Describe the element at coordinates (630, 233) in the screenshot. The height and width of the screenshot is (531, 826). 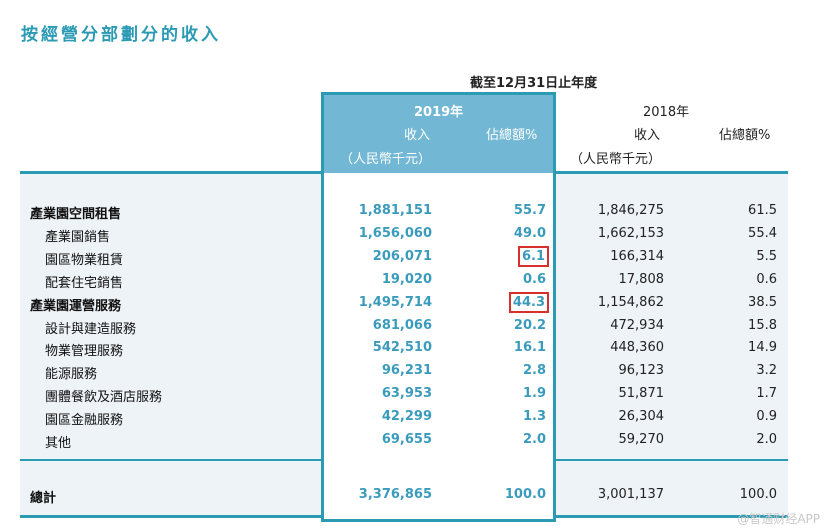
I see `revenue-2018: 1,662,153` at that location.